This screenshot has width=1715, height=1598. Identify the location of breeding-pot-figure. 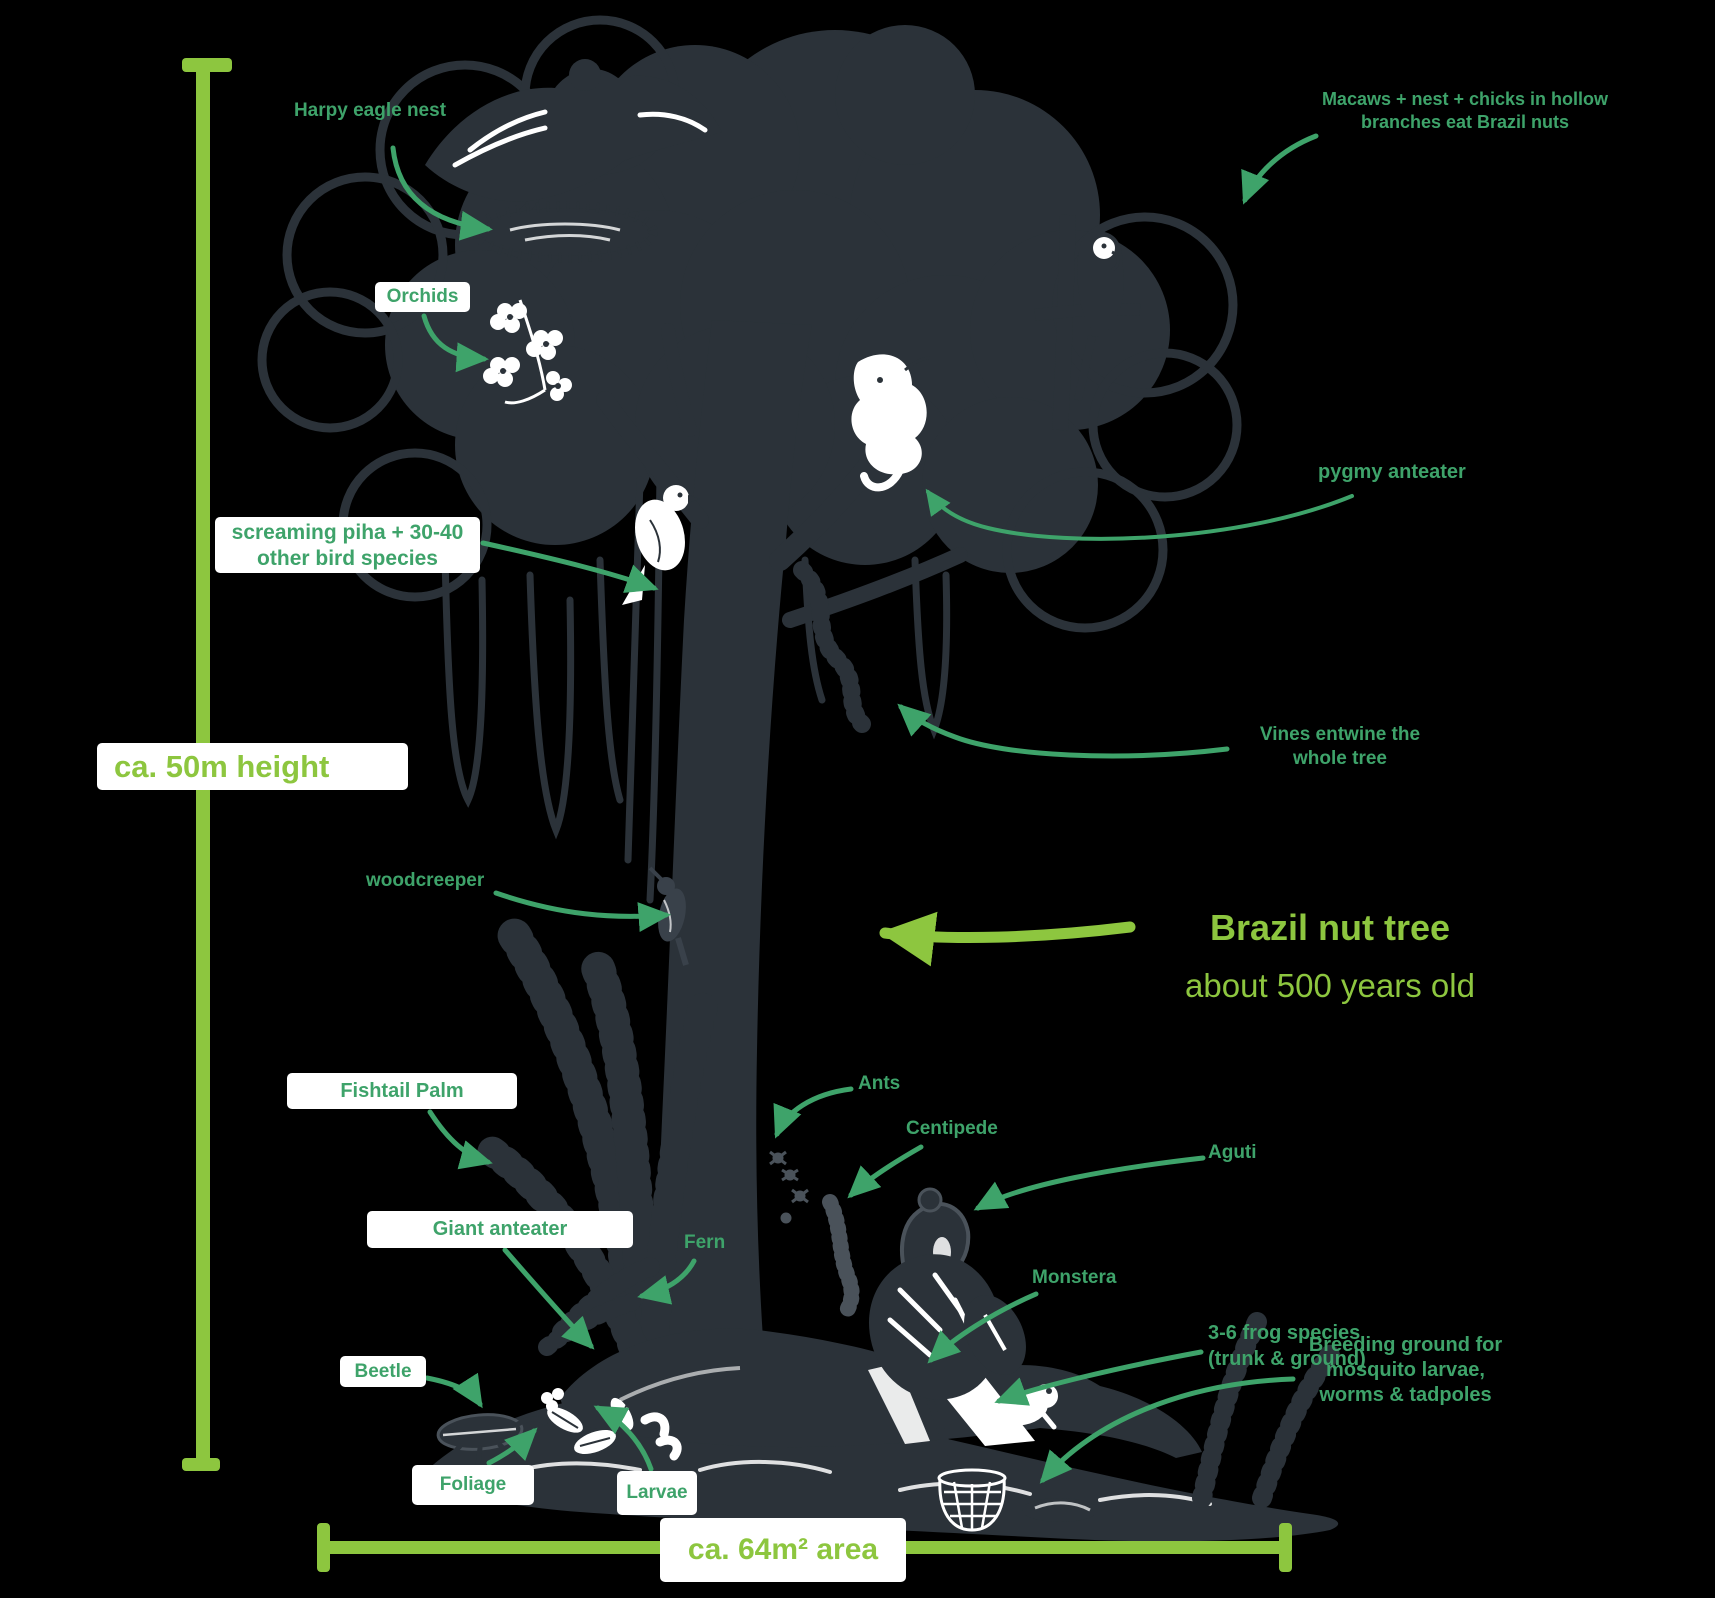
(1017, 1500).